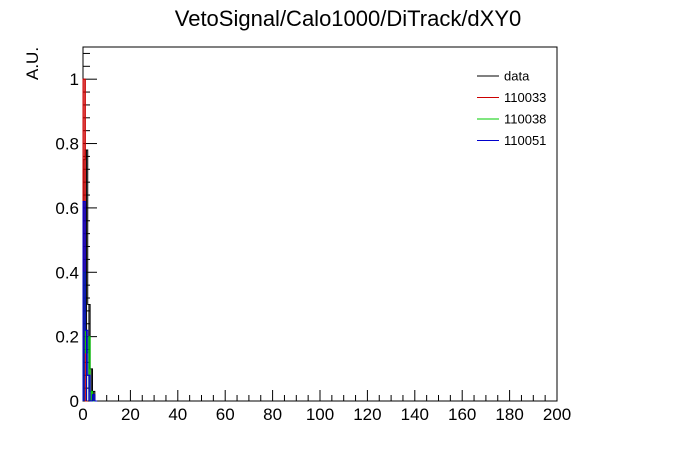 The height and width of the screenshot is (472, 696). I want to click on x-tick-label: 200, so click(557, 414).